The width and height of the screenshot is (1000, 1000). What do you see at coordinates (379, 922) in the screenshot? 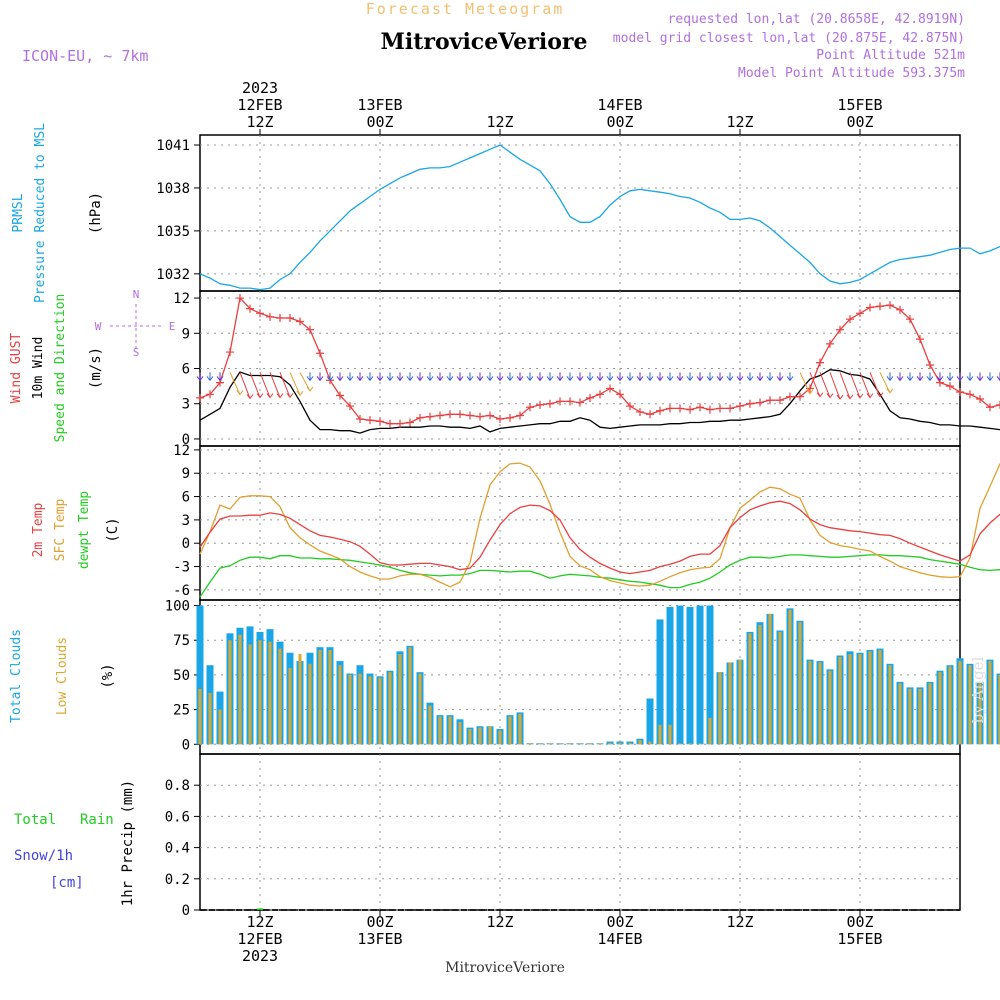
I see `bottom-time-label: 00Z` at bounding box center [379, 922].